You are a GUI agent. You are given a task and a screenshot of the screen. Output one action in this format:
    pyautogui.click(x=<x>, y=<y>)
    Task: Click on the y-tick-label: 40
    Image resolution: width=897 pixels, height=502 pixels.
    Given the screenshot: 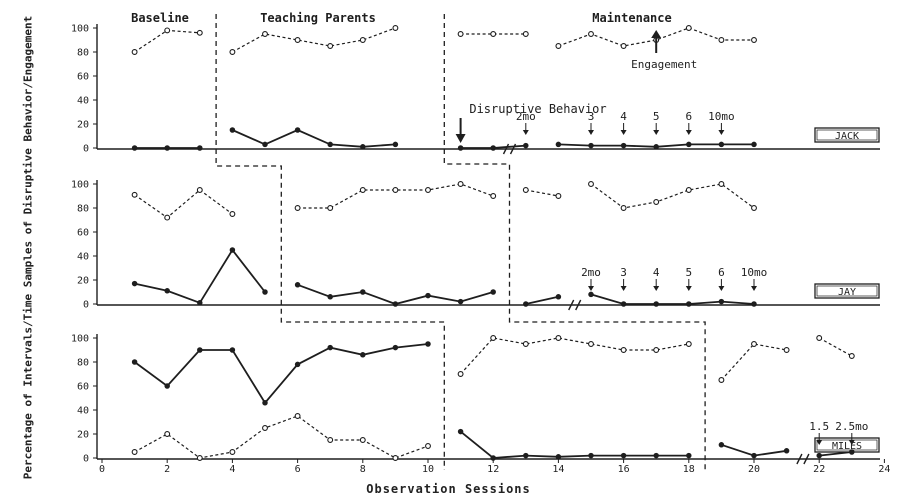 What is the action you would take?
    pyautogui.click(x=83, y=257)
    